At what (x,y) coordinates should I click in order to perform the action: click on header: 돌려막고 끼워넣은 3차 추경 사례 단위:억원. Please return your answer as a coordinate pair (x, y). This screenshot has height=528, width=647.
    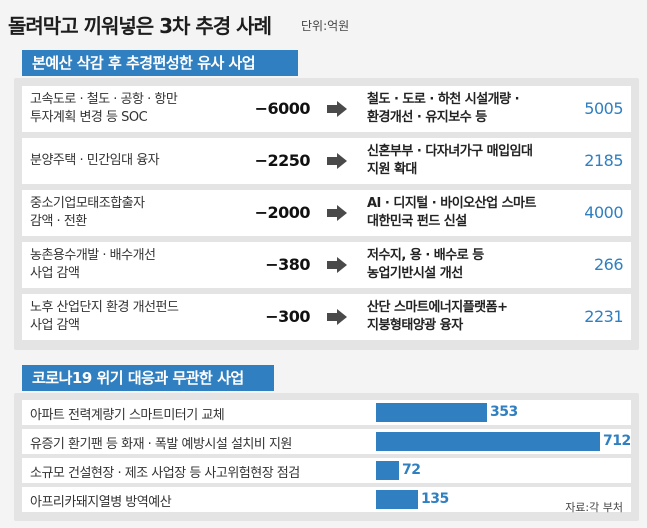
    Looking at the image, I should click on (323, 23).